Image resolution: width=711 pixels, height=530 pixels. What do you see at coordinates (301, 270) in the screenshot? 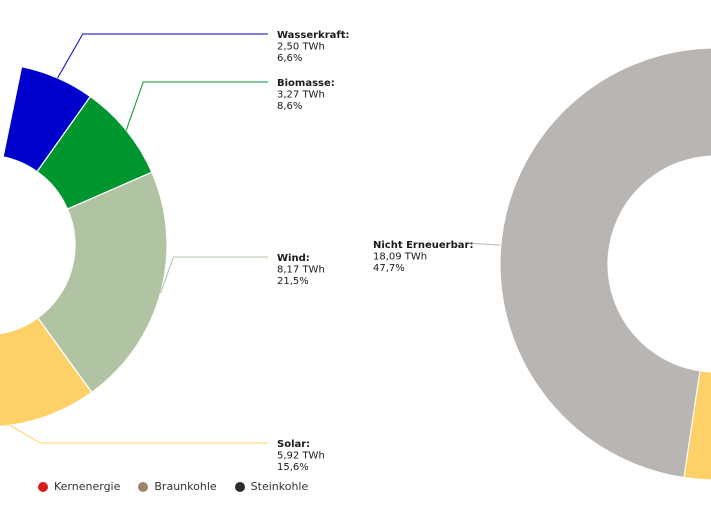
I see `data-label-wind-value: 8,17 TWh` at bounding box center [301, 270].